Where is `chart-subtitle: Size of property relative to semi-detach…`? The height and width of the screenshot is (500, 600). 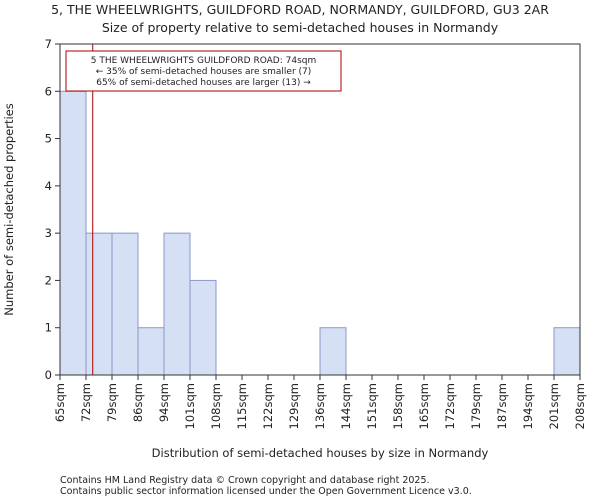
chart-subtitle: Size of property relative to semi-detach… is located at coordinates (300, 27).